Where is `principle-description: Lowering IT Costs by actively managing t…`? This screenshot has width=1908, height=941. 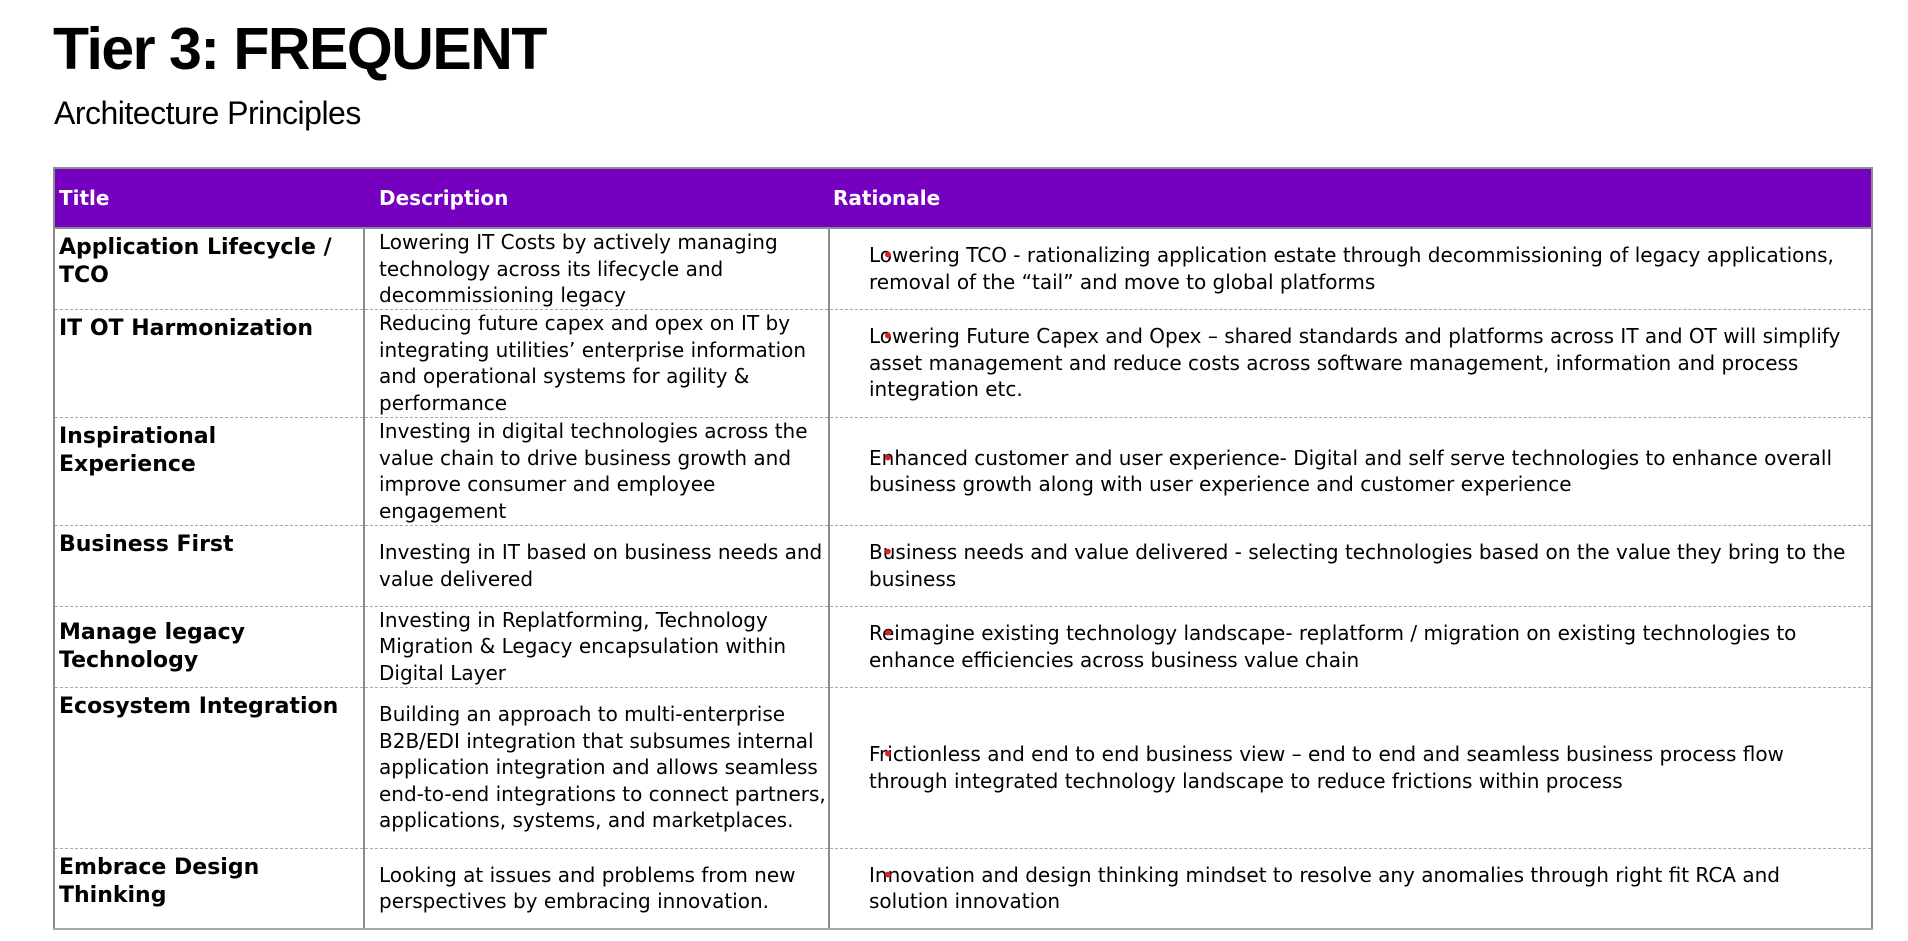 principle-description: Lowering IT Costs by actively managing t… is located at coordinates (597, 269).